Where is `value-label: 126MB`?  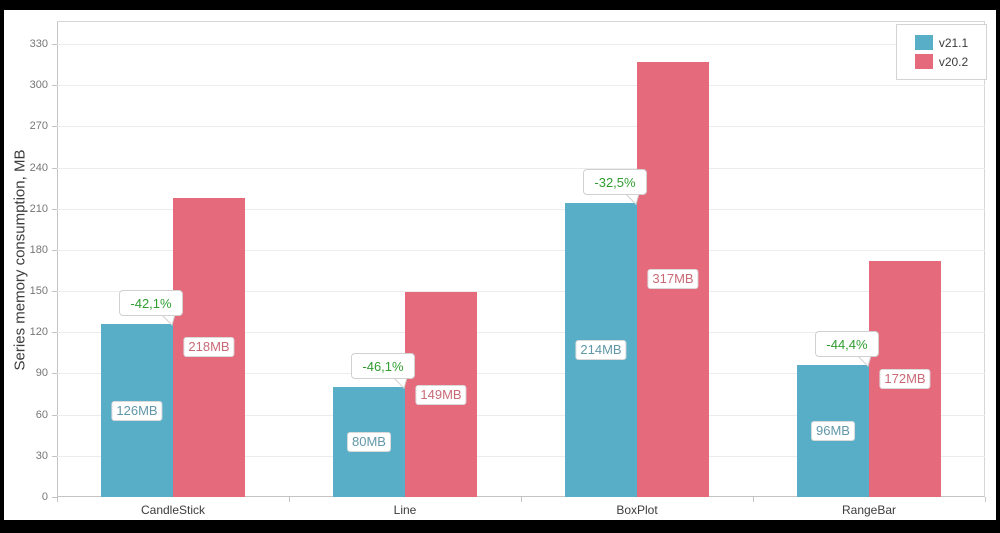 value-label: 126MB is located at coordinates (137, 410).